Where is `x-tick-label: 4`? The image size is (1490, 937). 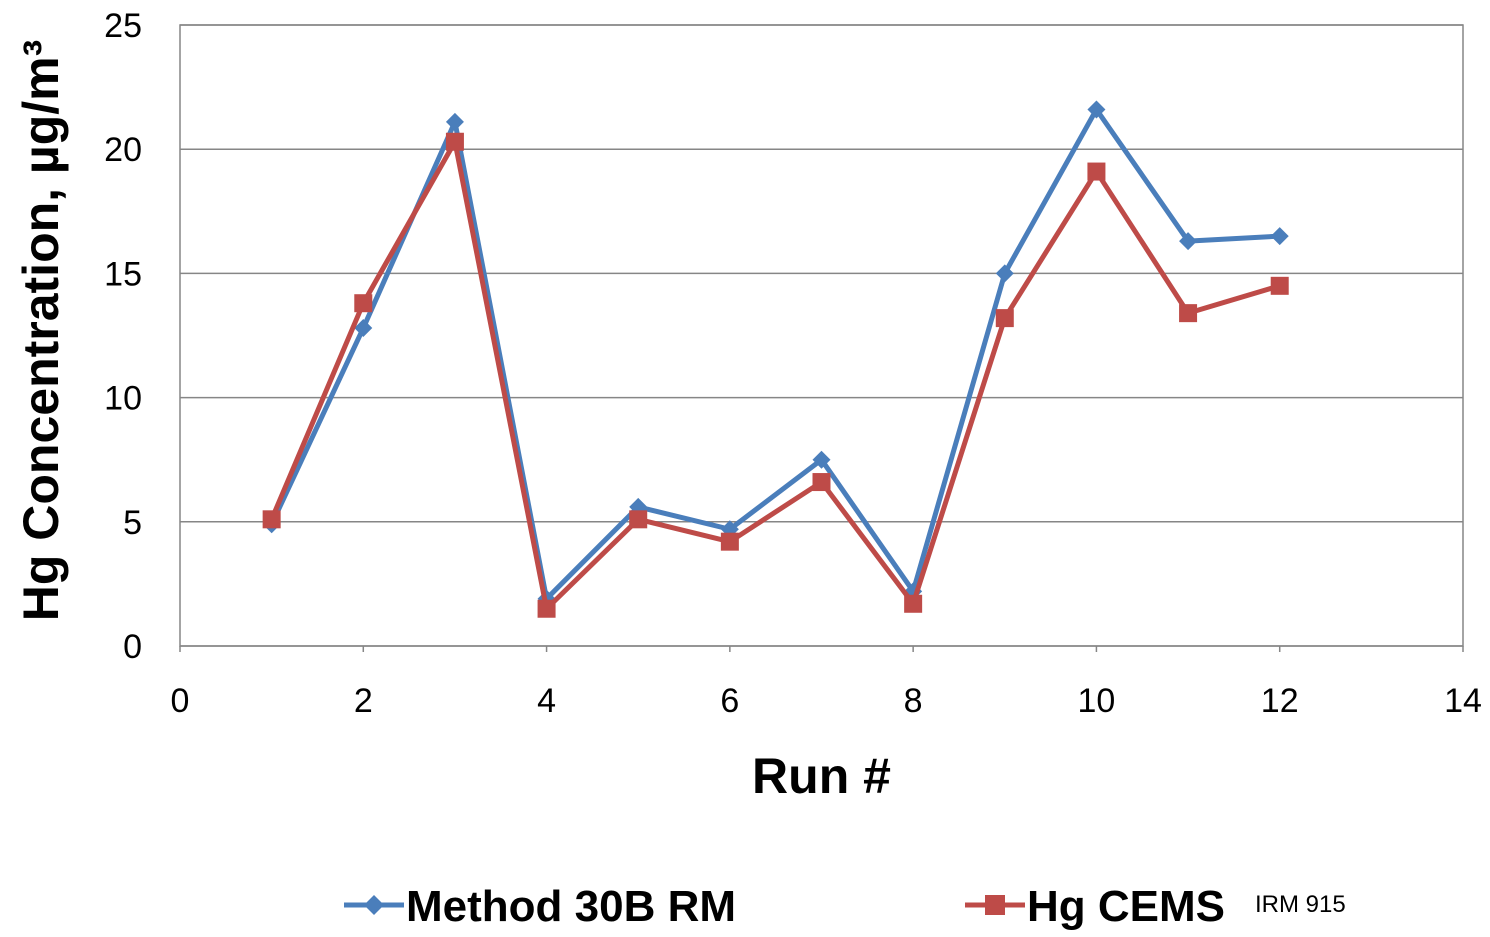 x-tick-label: 4 is located at coordinates (546, 701).